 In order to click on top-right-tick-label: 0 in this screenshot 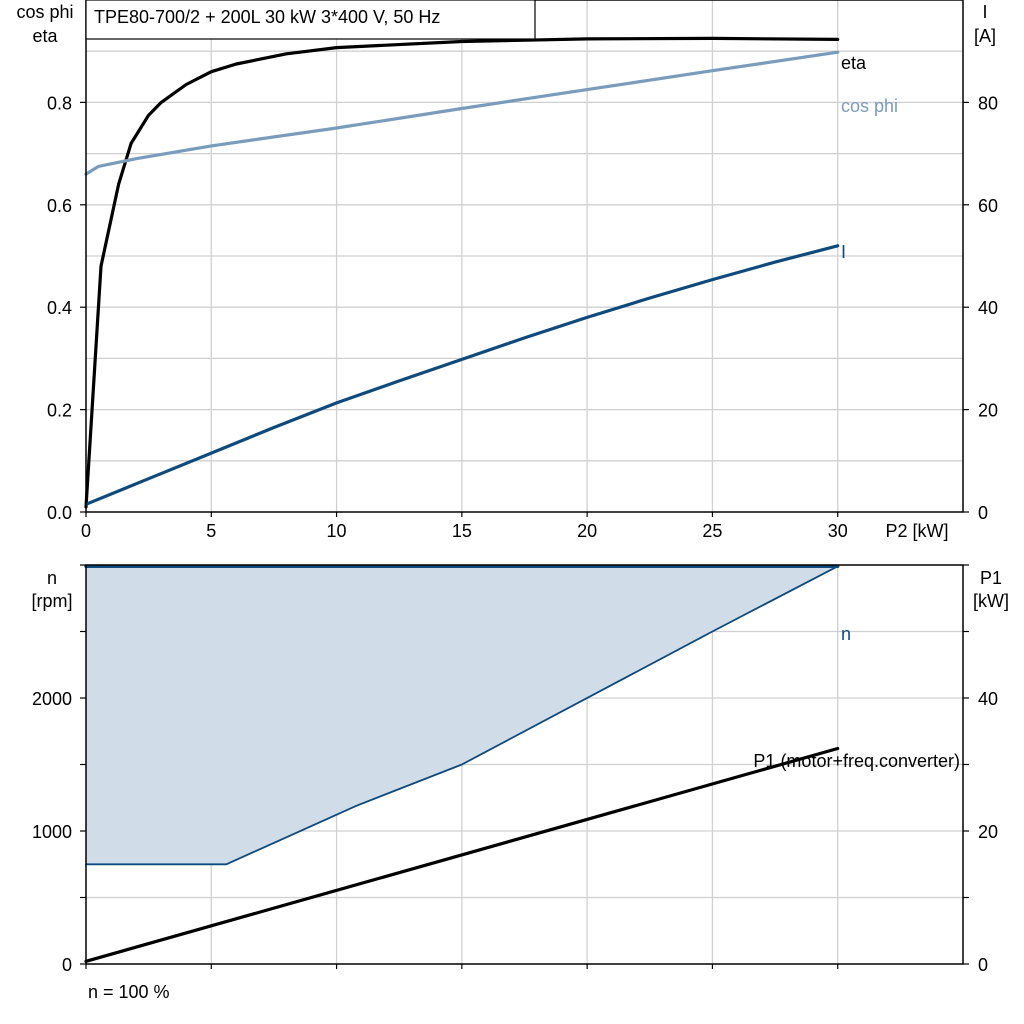, I will do `click(983, 513)`.